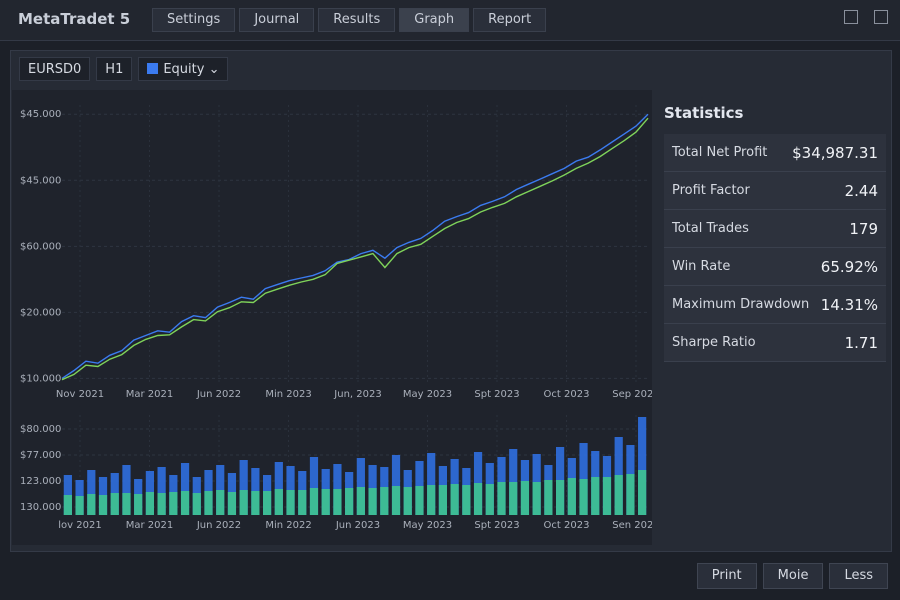 This screenshot has height=600, width=900. I want to click on x-tick-label: Sen 2023, so click(632, 525).